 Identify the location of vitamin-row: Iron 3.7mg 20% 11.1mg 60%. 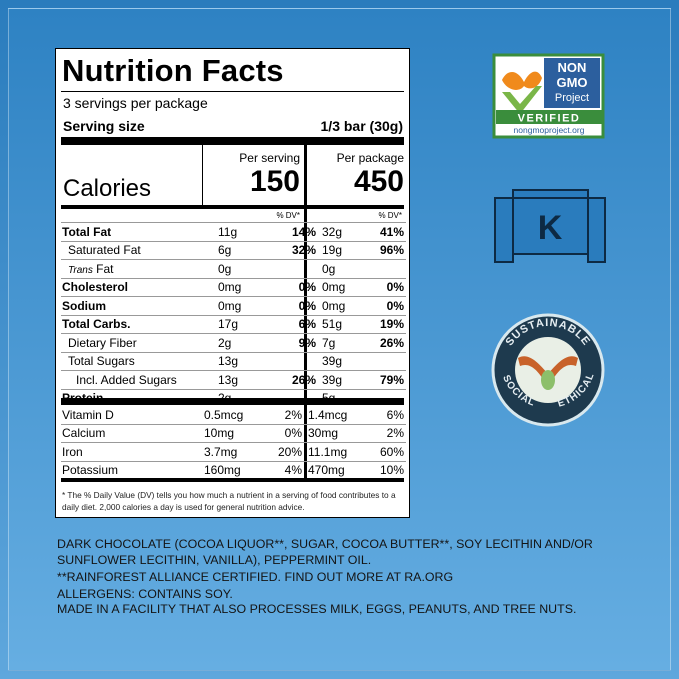
(233, 451).